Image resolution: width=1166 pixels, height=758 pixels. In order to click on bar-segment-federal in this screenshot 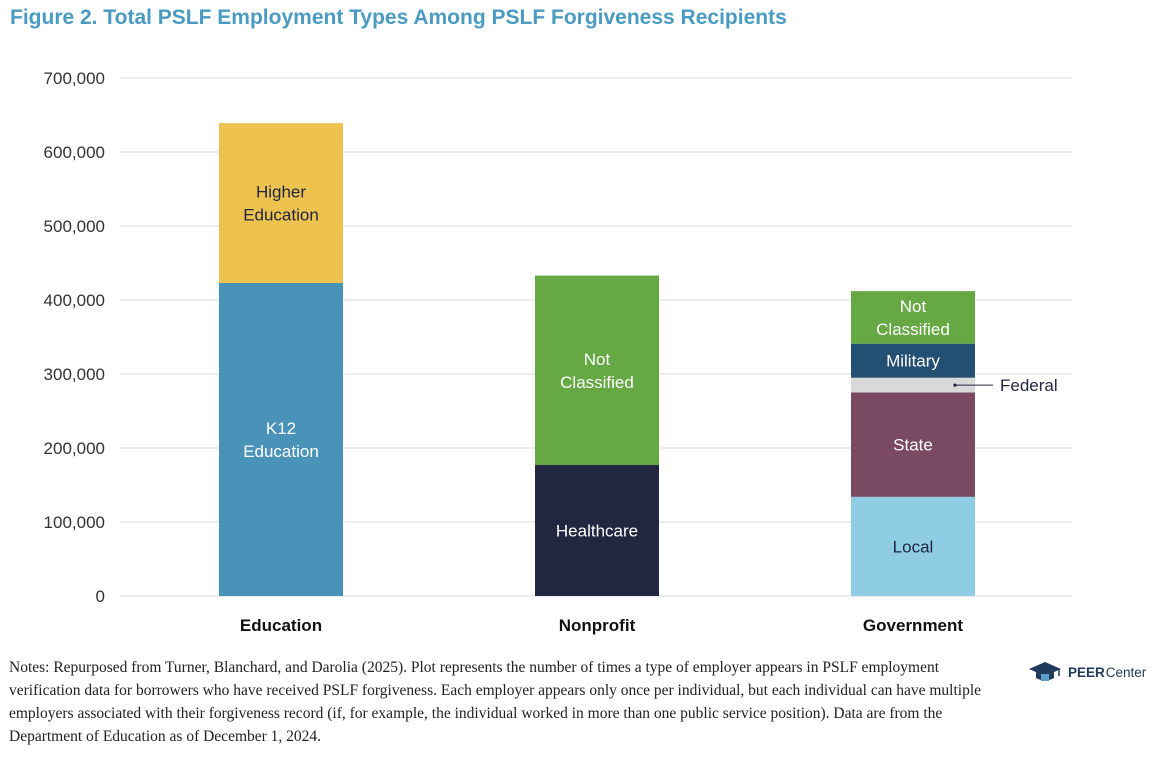, I will do `click(913, 385)`.